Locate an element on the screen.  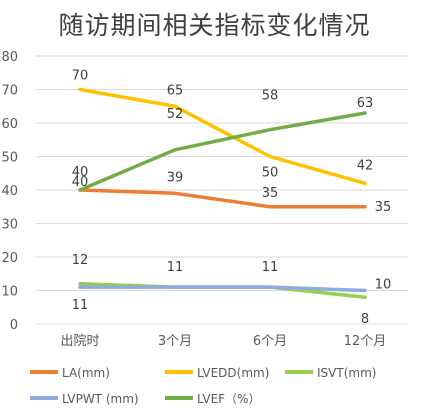
chart-title: 随访期间相关指标变化情况 is located at coordinates (214, 25).